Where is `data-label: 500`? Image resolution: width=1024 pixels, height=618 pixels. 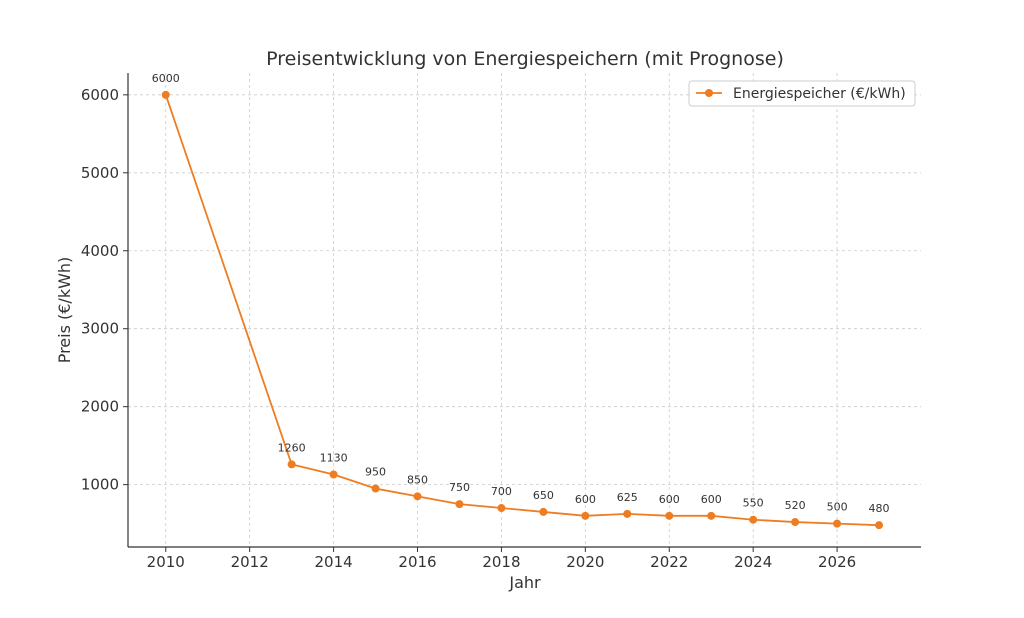
data-label: 500 is located at coordinates (837, 507).